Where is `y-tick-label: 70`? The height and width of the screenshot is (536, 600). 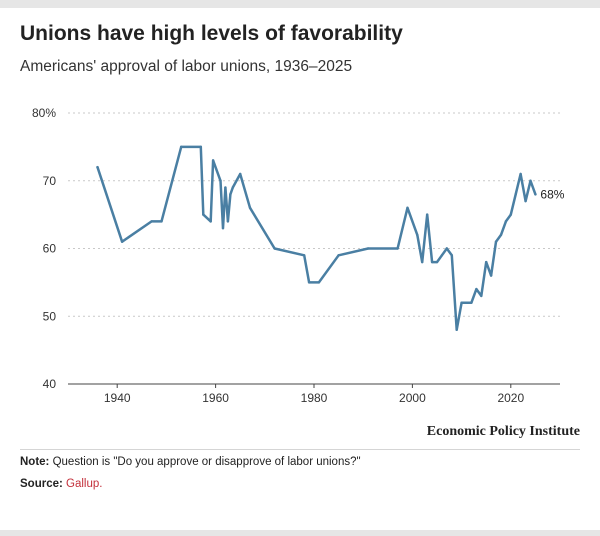 y-tick-label: 70 is located at coordinates (50, 181).